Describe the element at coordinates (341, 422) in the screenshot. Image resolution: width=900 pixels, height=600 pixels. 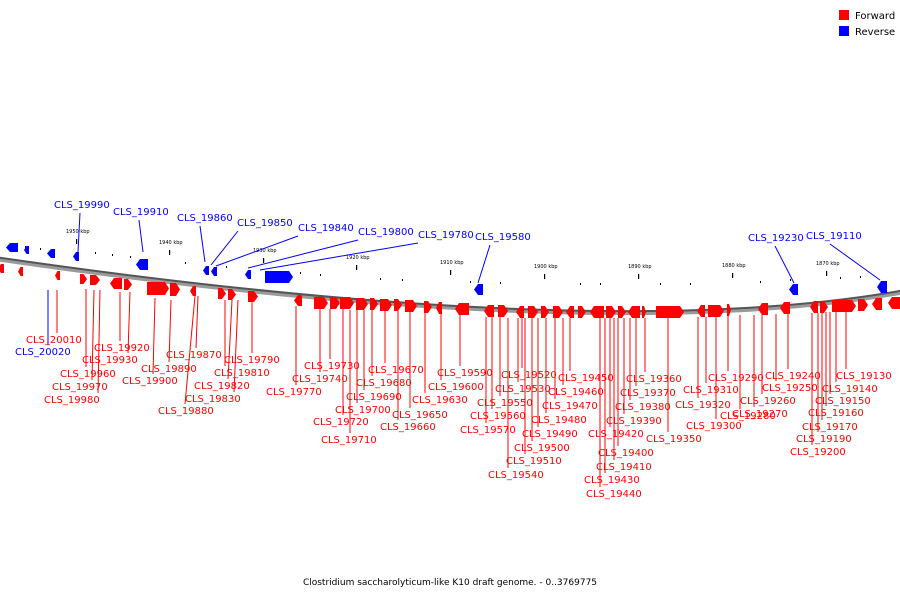
I see `forward-gene-label: CLS_19720` at that location.